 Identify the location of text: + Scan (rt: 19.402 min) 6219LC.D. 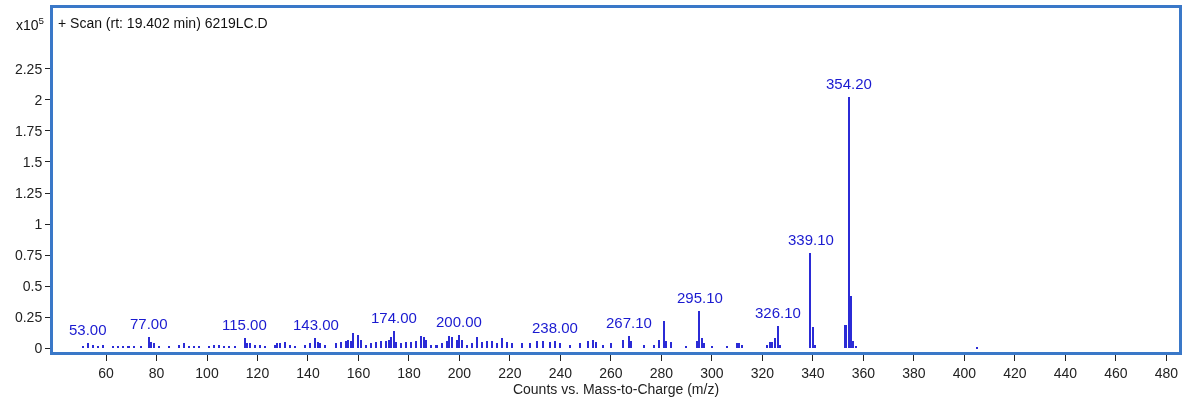
(163, 23).